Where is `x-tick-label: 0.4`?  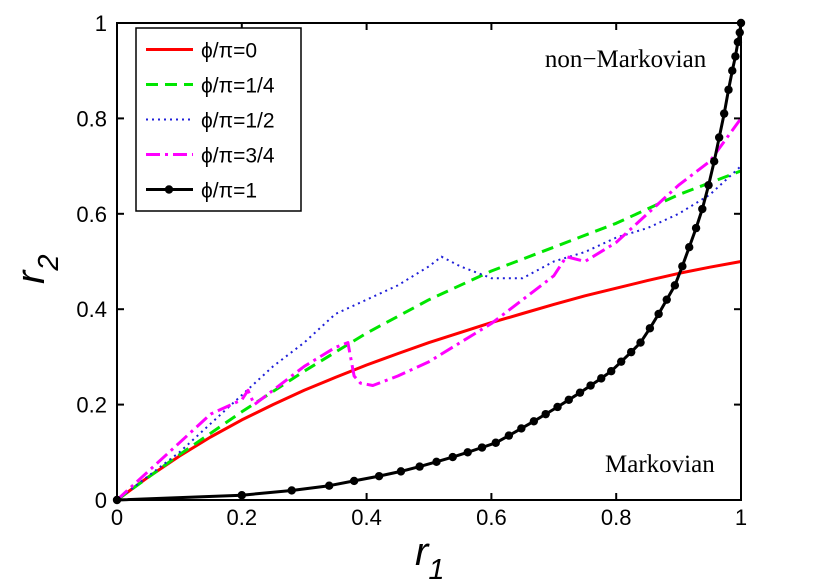 x-tick-label: 0.4 is located at coordinates (366, 517).